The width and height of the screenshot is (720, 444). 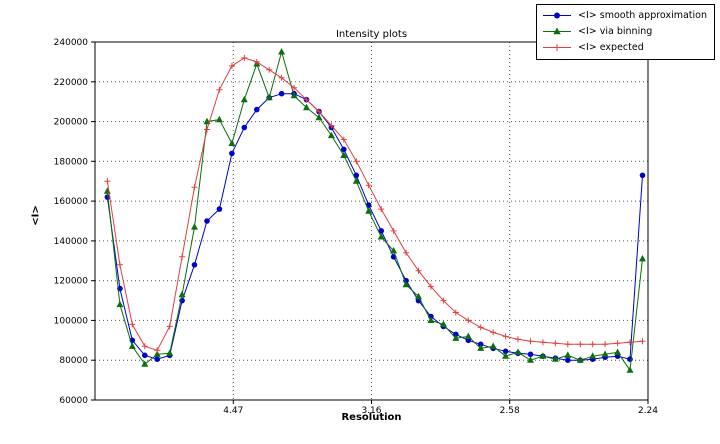 What do you see at coordinates (648, 411) in the screenshot?
I see `x-tick-label: 2.24` at bounding box center [648, 411].